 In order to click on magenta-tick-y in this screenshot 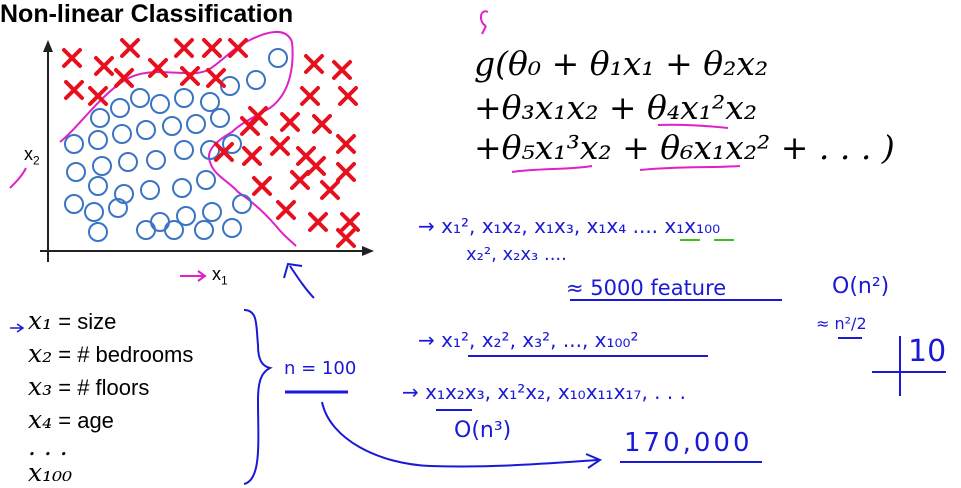, I will do `click(18, 178)`.